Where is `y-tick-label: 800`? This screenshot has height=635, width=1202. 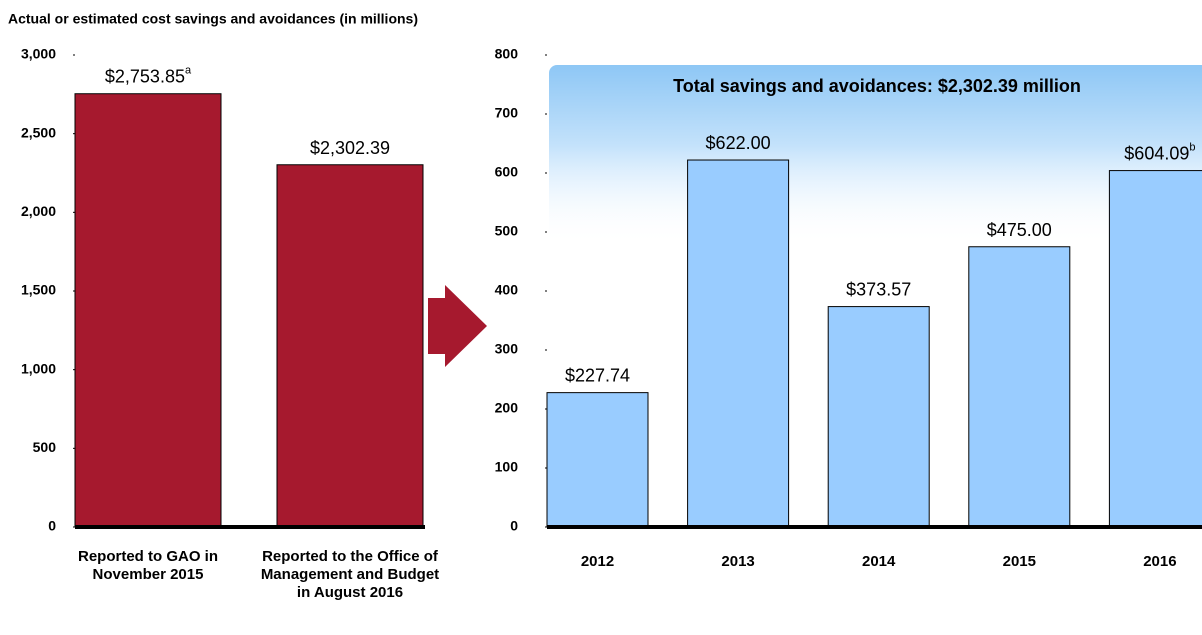
y-tick-label: 800 is located at coordinates (507, 54).